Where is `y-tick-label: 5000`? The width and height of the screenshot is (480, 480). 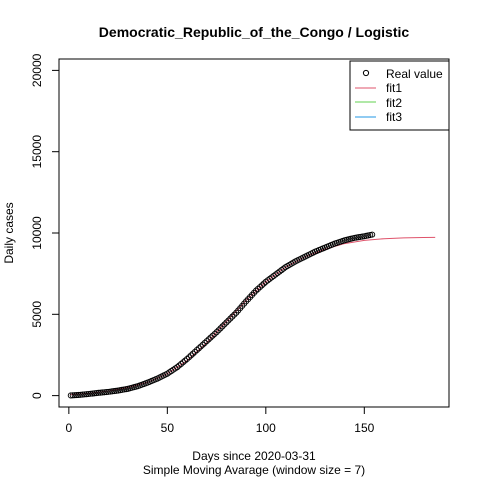 y-tick-label: 5000 is located at coordinates (37, 314).